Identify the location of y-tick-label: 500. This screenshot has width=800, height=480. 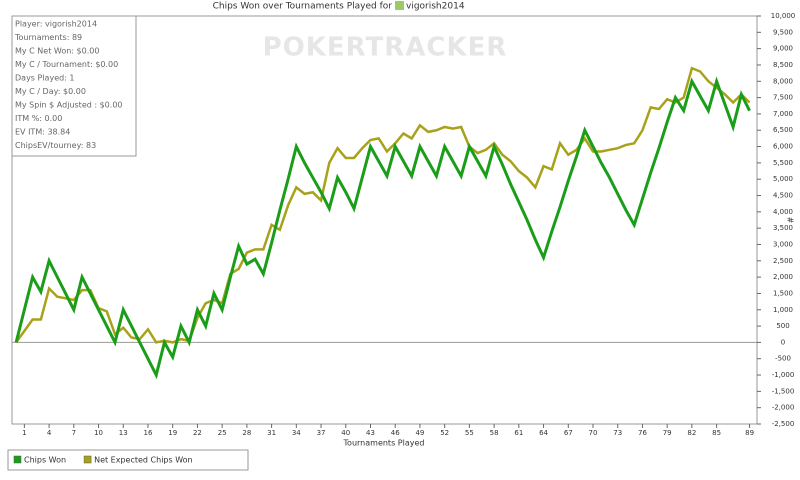
(782, 326).